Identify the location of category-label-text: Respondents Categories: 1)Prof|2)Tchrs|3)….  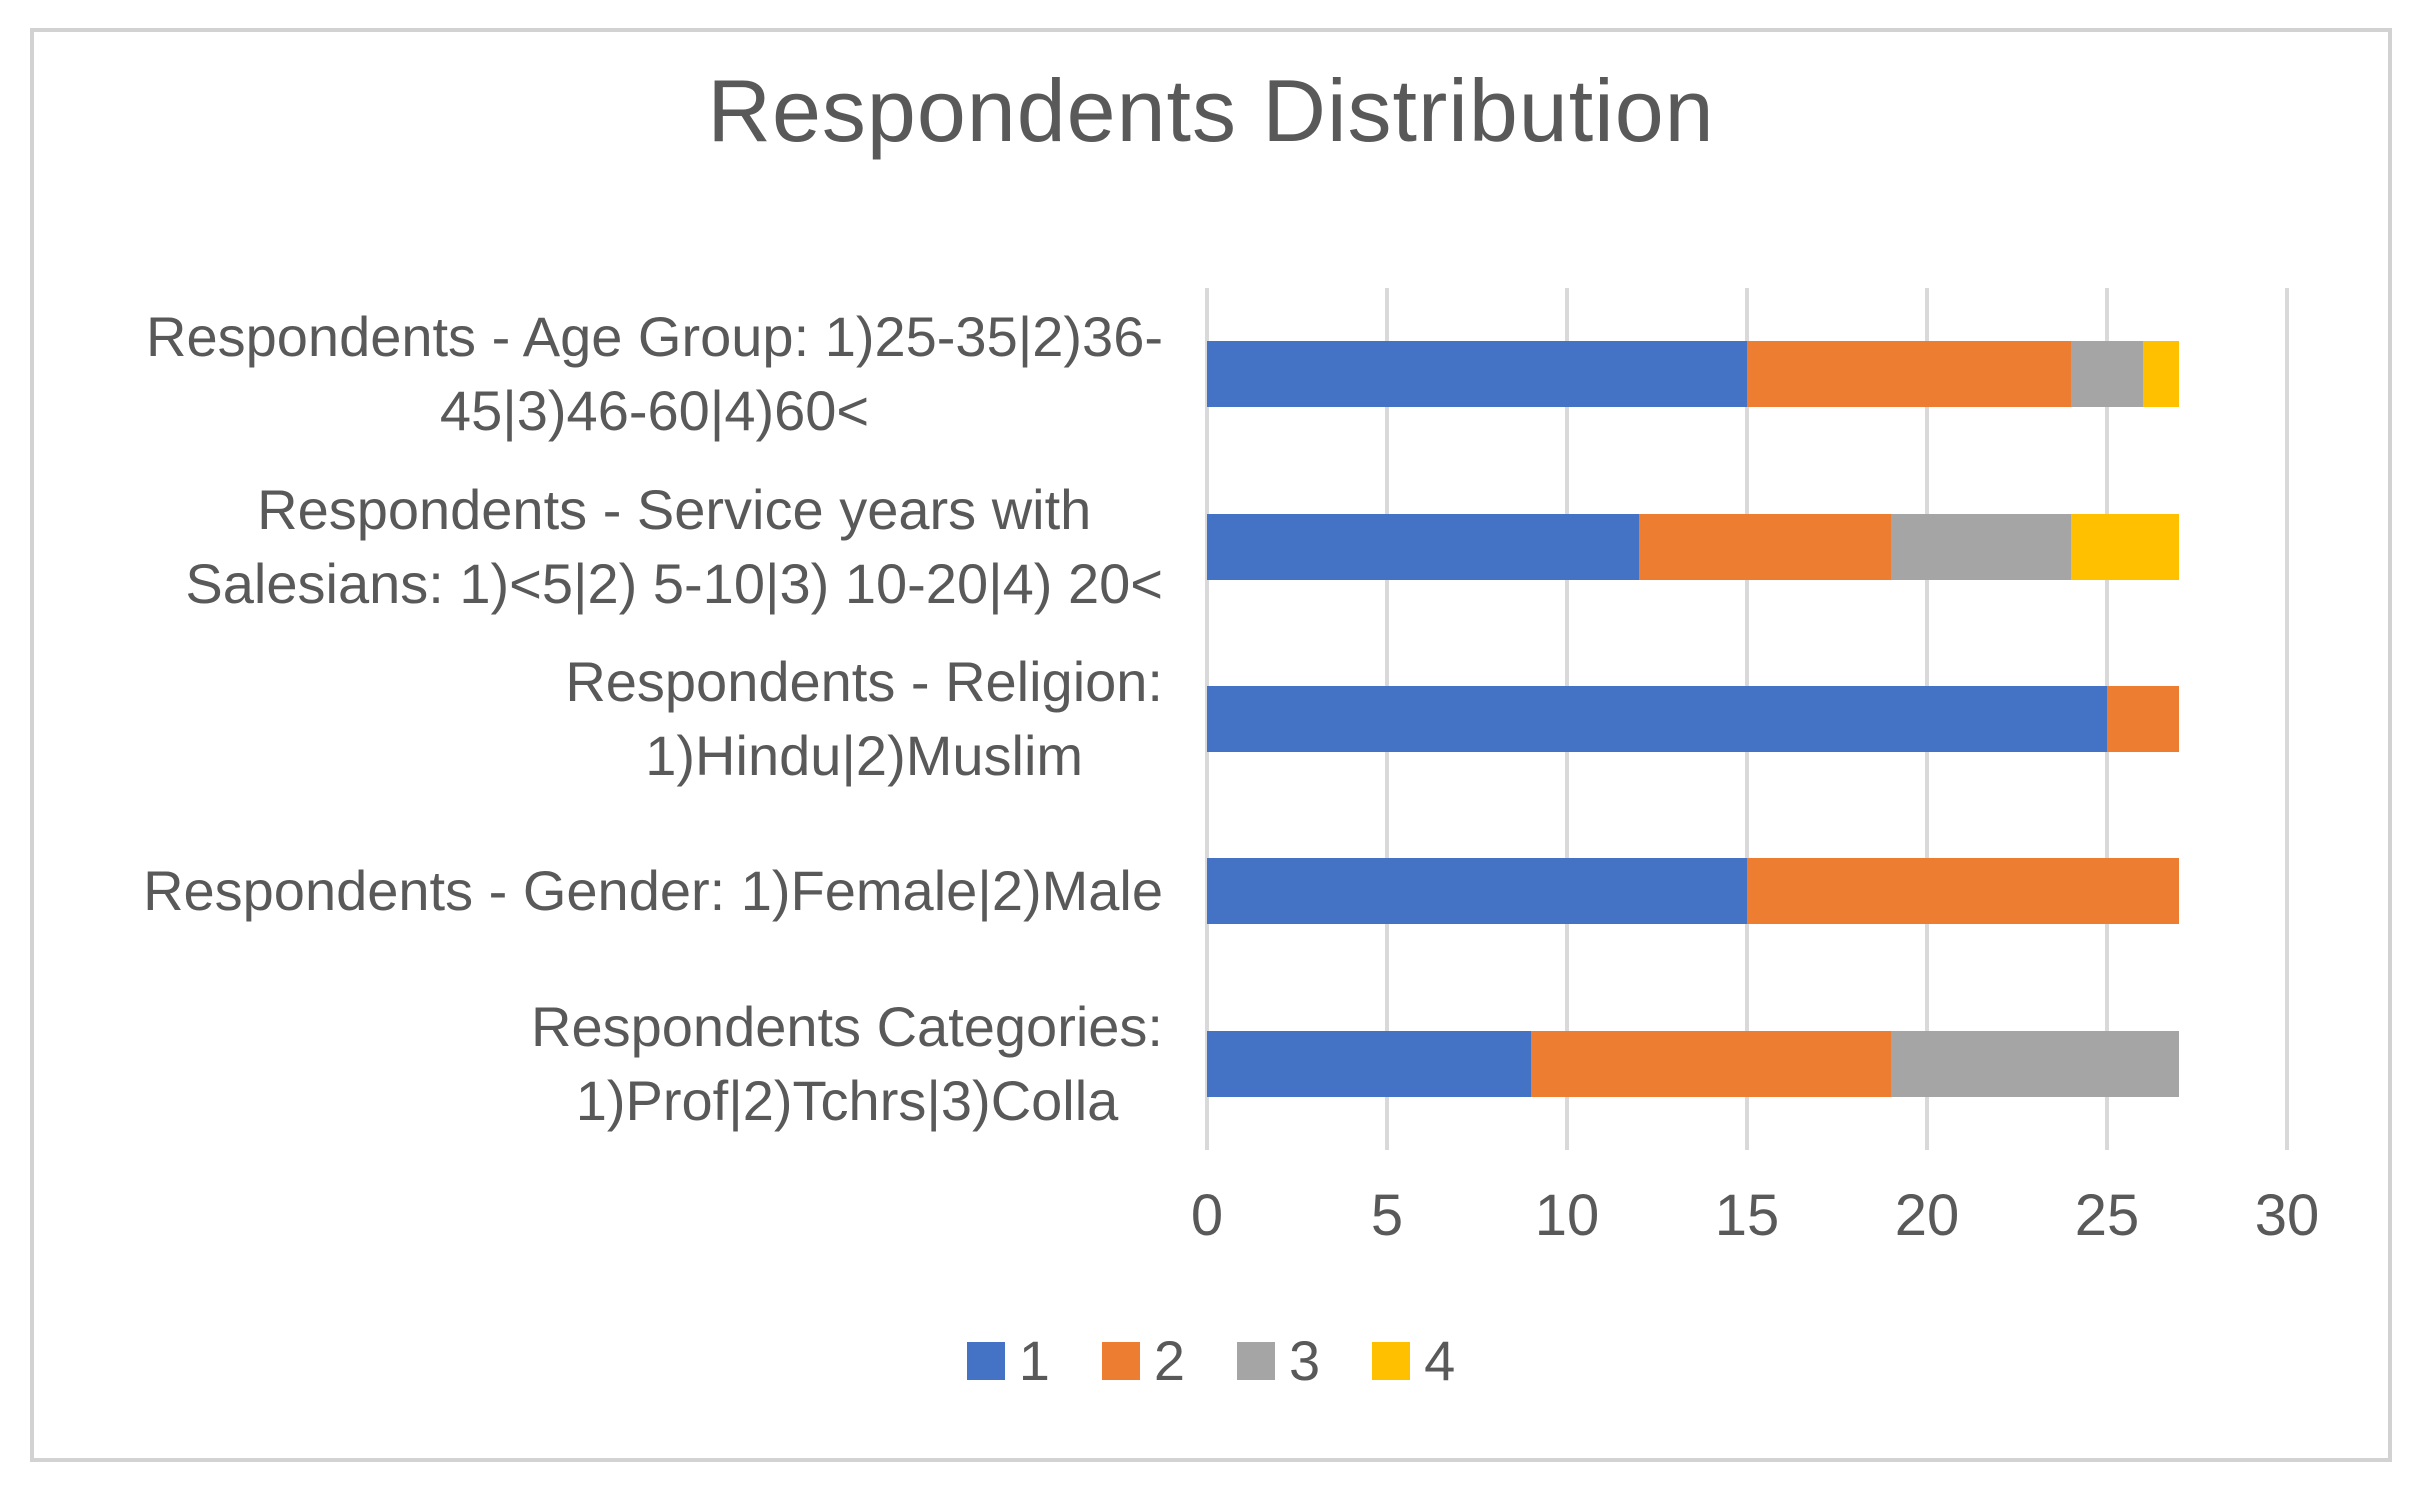
(847, 1064).